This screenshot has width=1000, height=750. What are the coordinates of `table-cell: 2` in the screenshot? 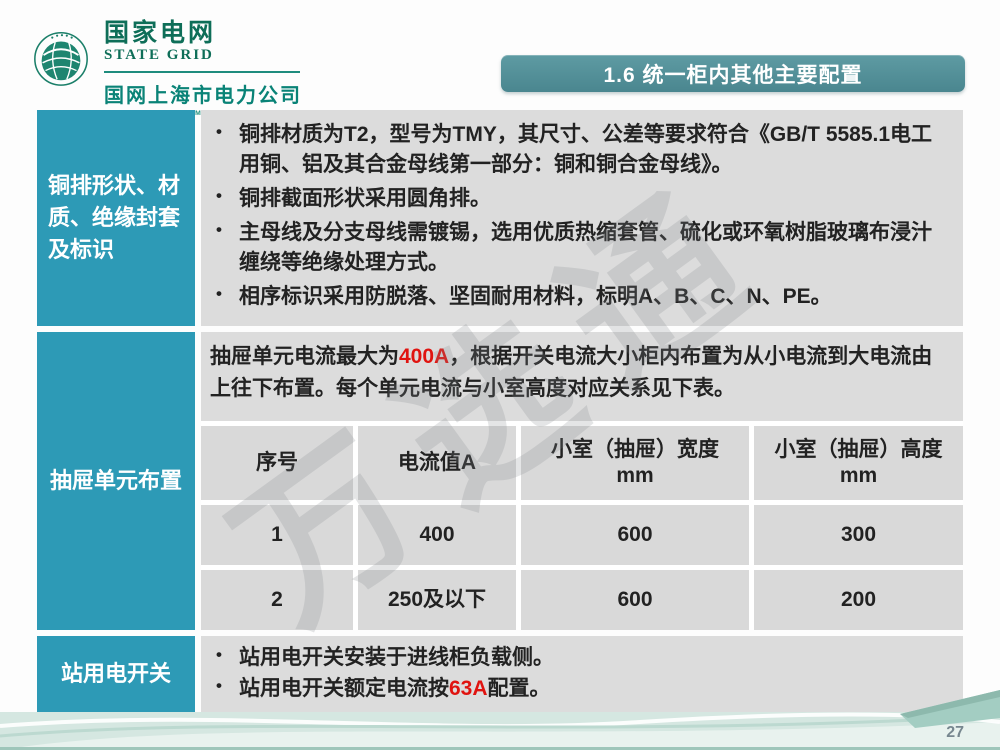 It's located at (277, 600).